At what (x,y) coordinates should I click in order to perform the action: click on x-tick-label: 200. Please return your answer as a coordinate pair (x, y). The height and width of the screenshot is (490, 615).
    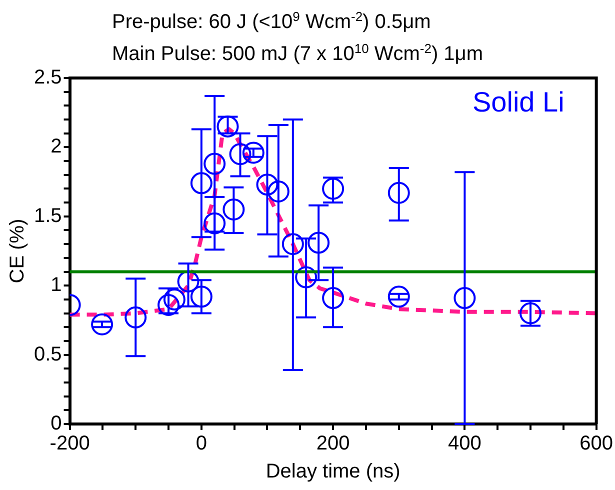
    Looking at the image, I should click on (333, 443).